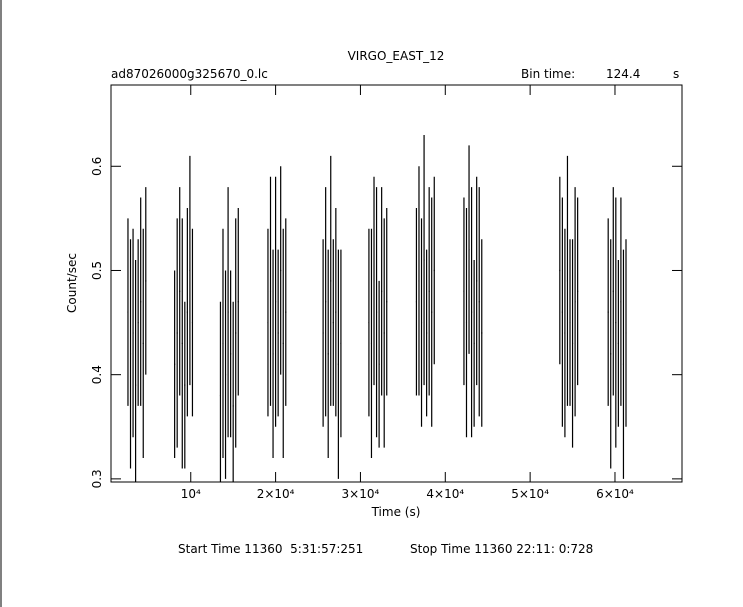  Describe the element at coordinates (615, 494) in the screenshot. I see `x-tick-label: 6×10⁴` at that location.